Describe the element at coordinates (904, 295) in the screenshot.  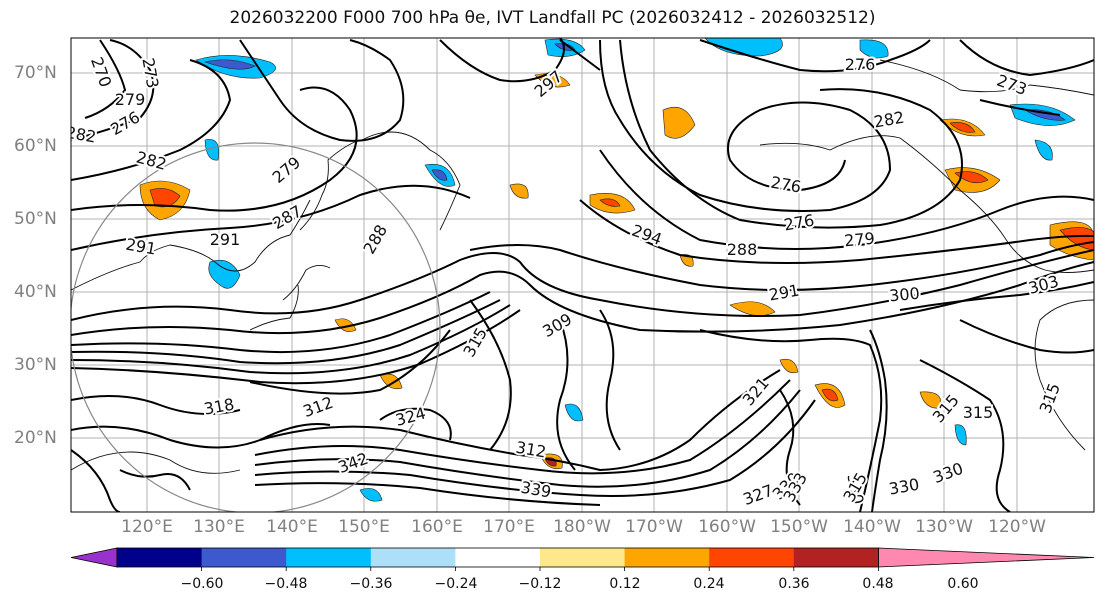
I see `contour-label: 300` at that location.